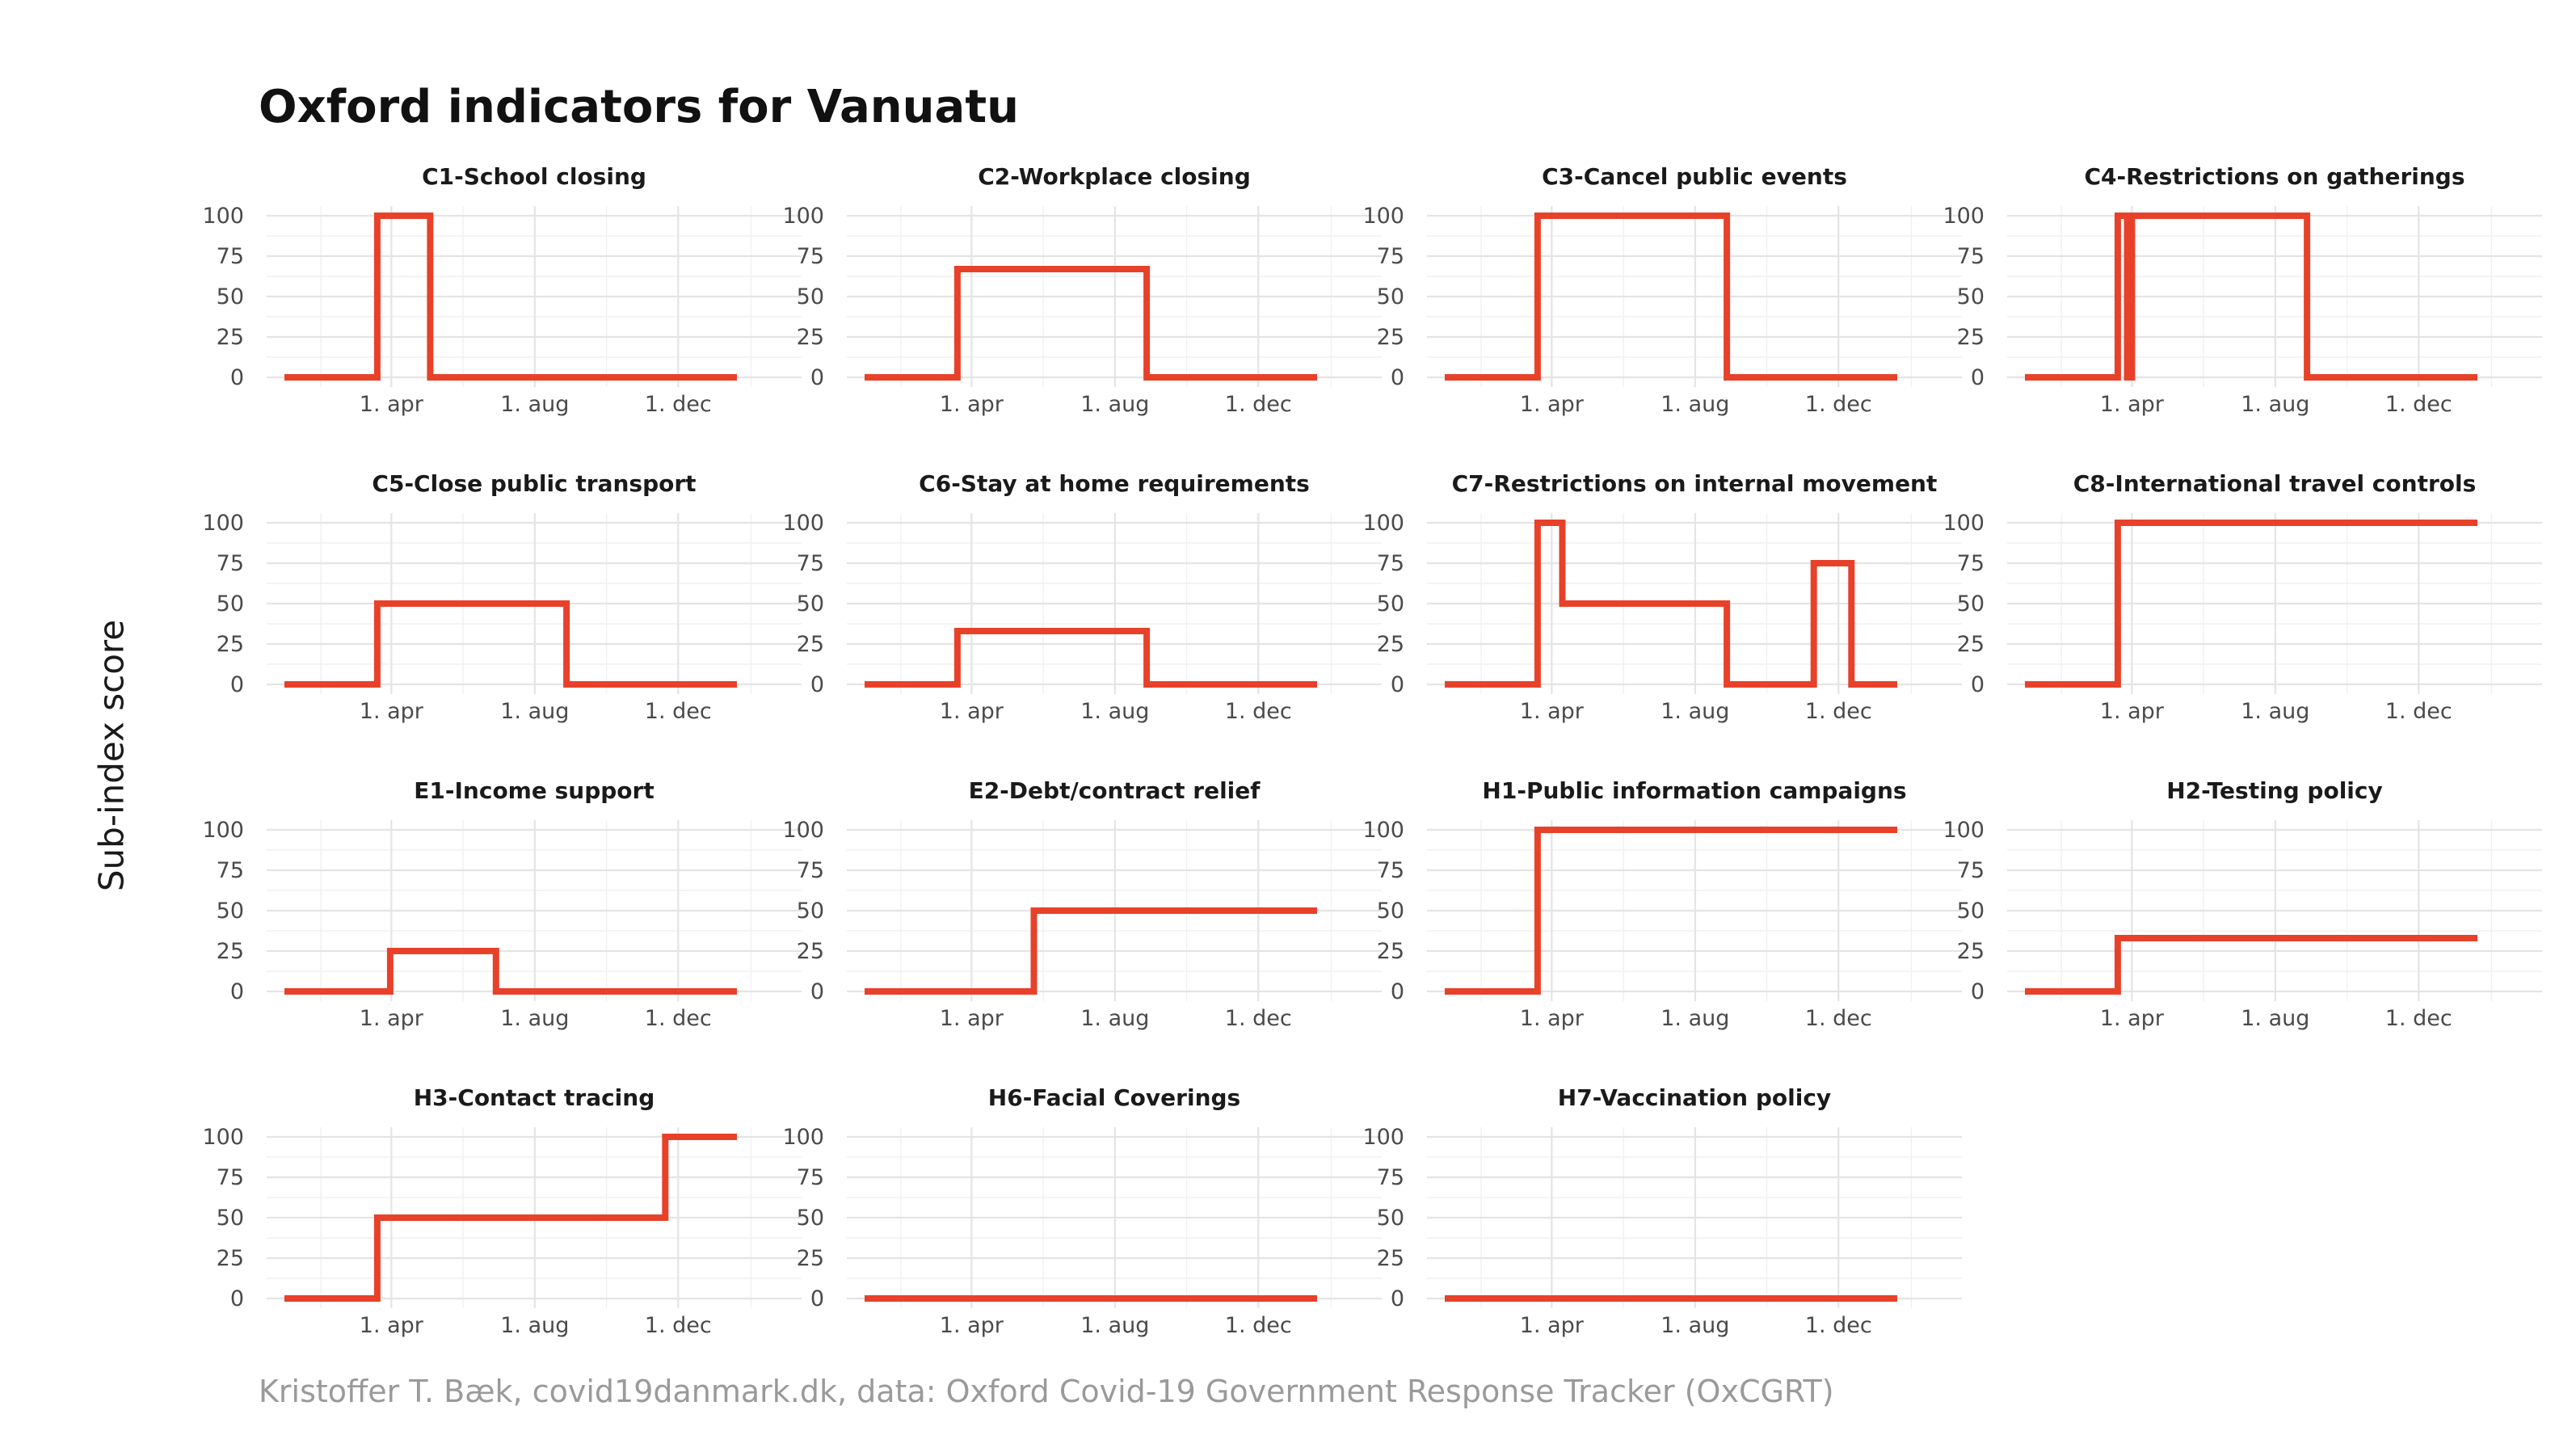 The width and height of the screenshot is (2576, 1431). I want to click on facet-title: C7-Restrictions on internal movement, so click(1695, 483).